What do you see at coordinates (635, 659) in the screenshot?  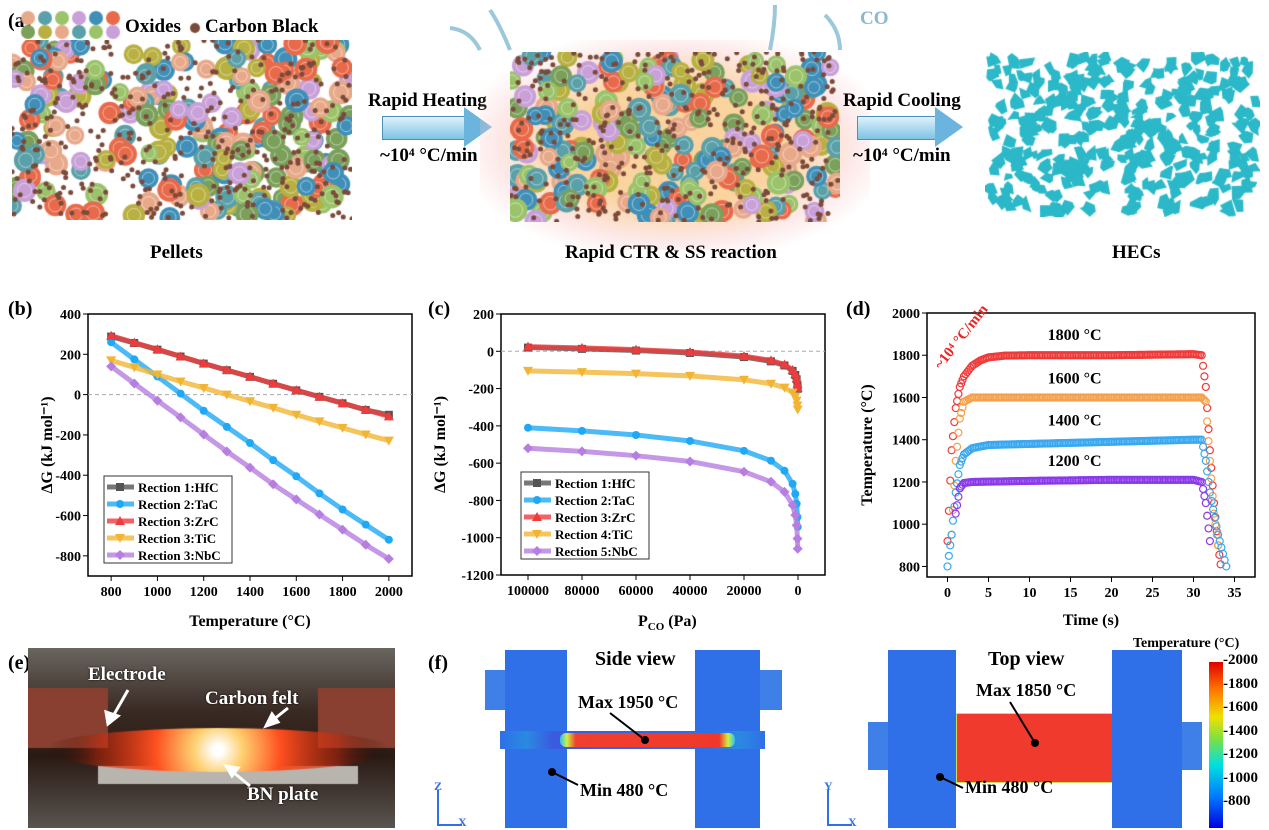 I see `side-view-title: Side view` at bounding box center [635, 659].